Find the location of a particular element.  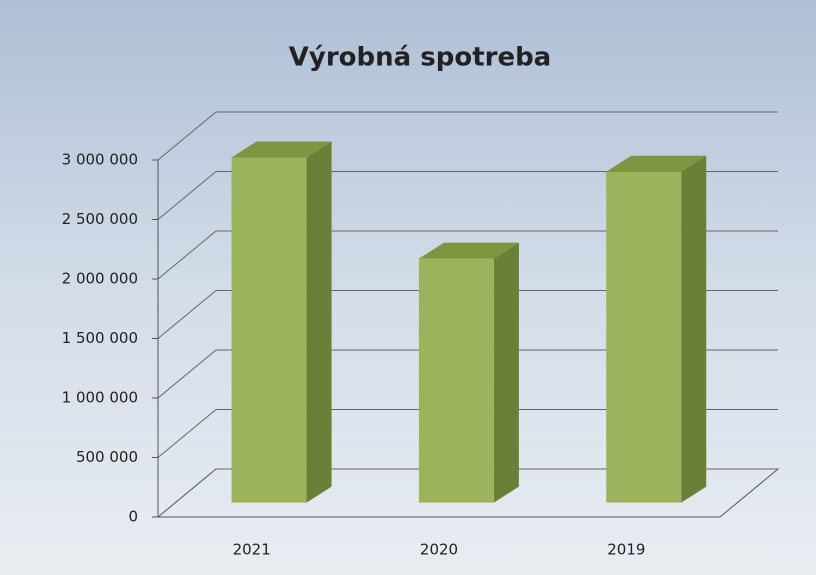

y-tick-label: 2 500 000 is located at coordinates (100, 219).